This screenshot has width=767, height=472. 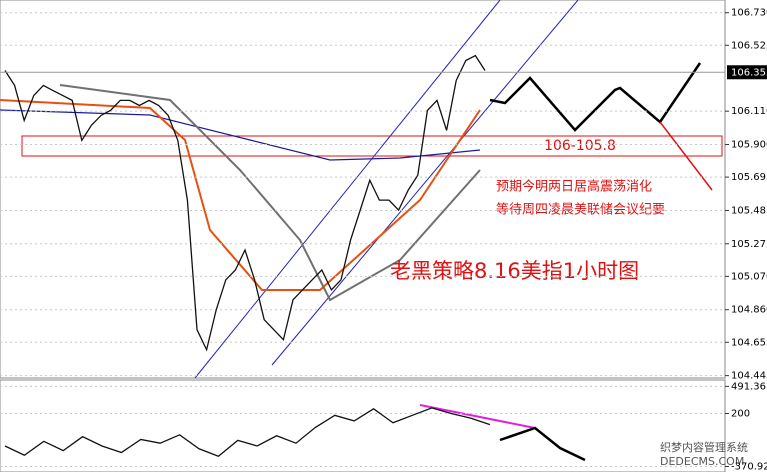 I want to click on y-tick-label: 491.3671, so click(x=749, y=386).